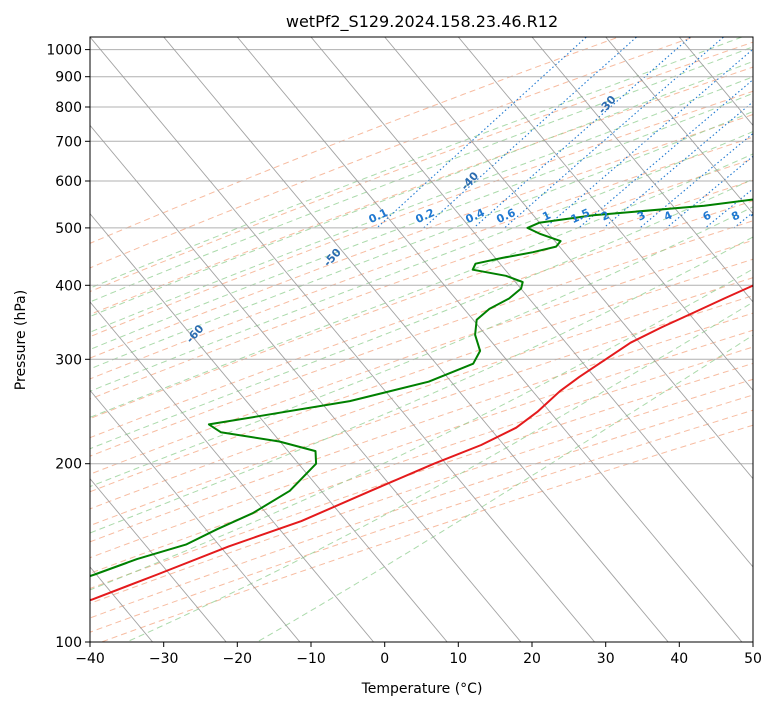 Image resolution: width=775 pixels, height=708 pixels. I want to click on y-axis: 1000 900 800 700 600 500 400 300 200 100, so click(68, 347).